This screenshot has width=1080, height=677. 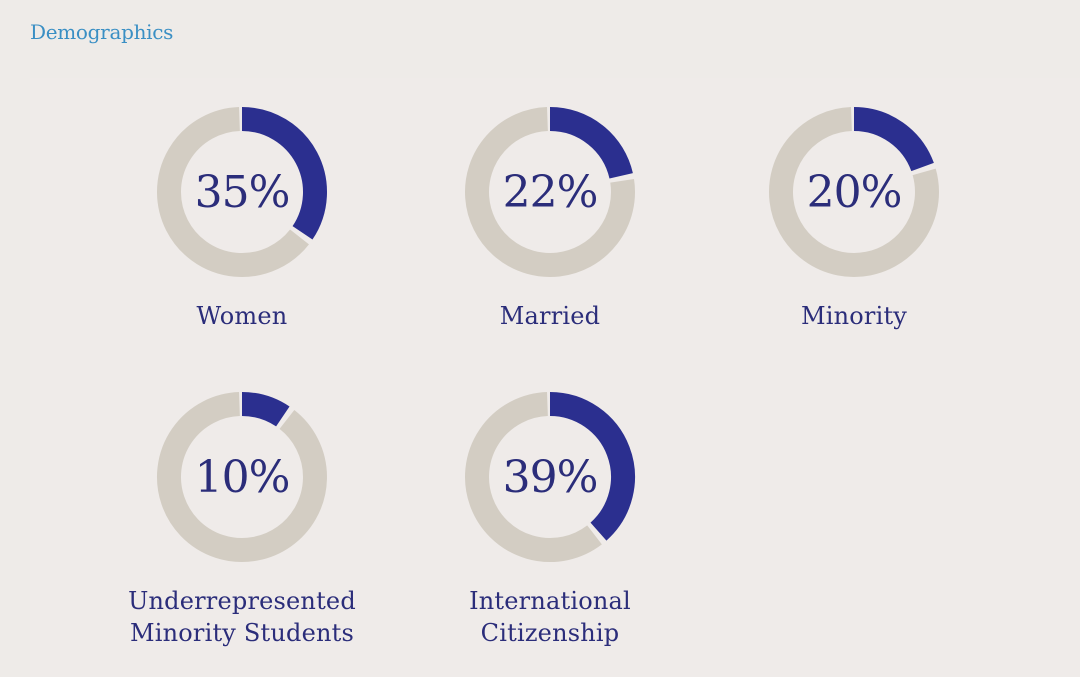 I want to click on donut-percent: 20%, so click(x=854, y=192).